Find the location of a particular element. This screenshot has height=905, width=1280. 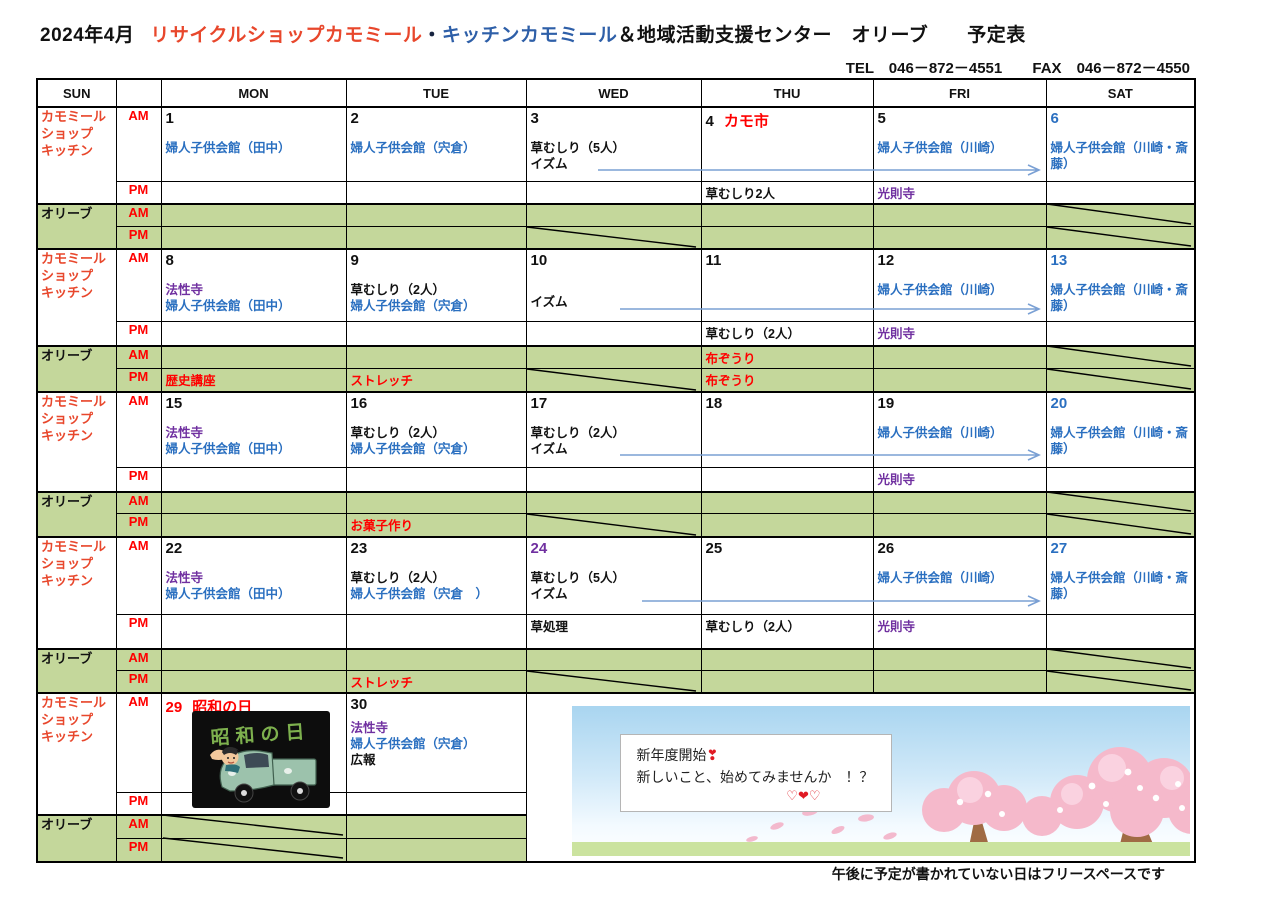

entry: 広報 is located at coordinates (363, 760).